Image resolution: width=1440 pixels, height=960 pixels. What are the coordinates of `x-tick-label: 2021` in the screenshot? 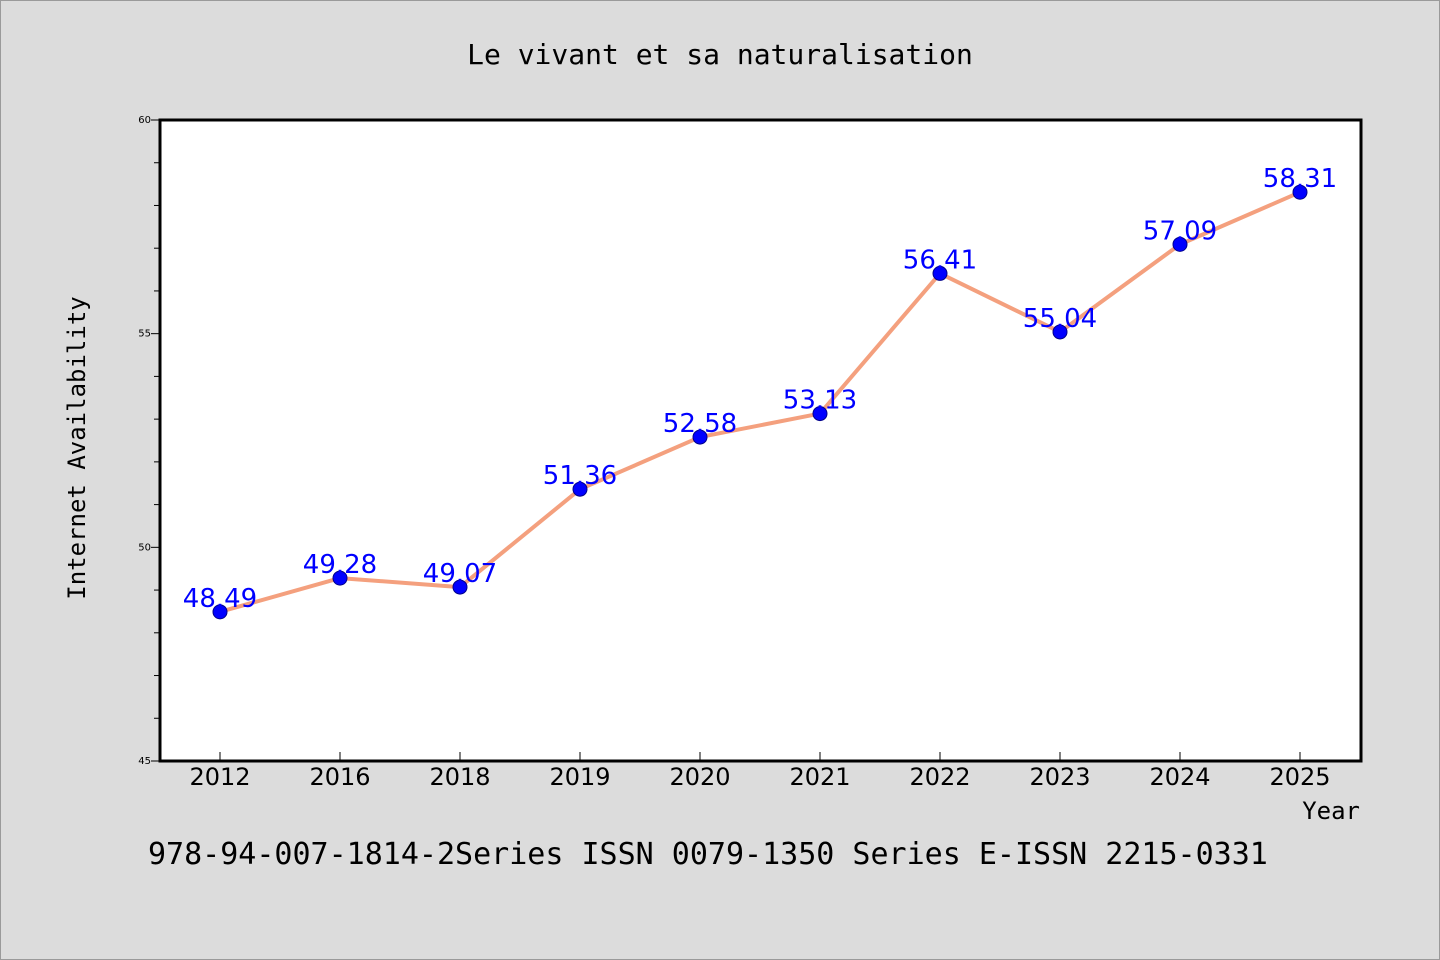 It's located at (819, 777).